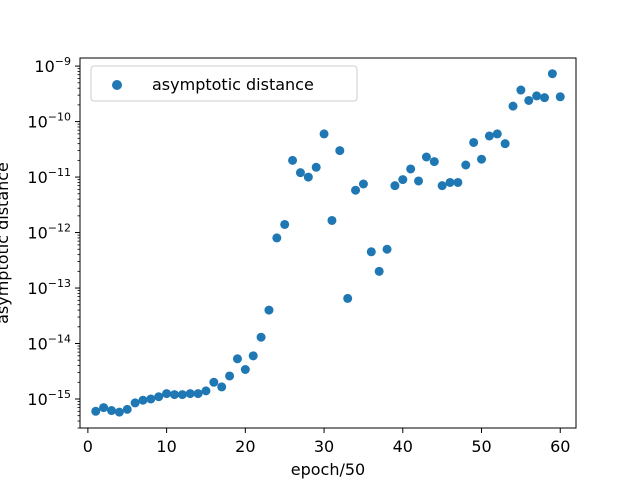  I want to click on y-tick-label: 10−15, so click(49, 398).